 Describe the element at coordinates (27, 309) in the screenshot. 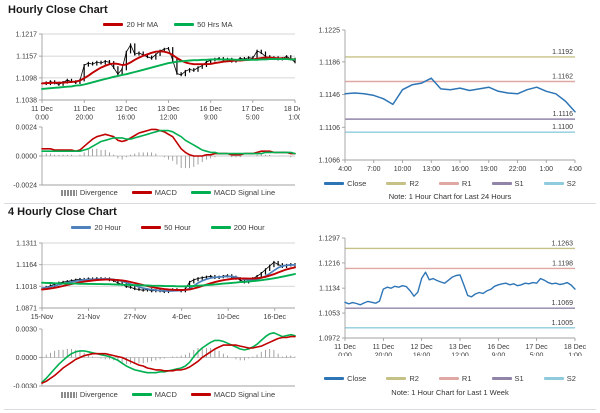

I see `svg-text: 1.0871` at that location.